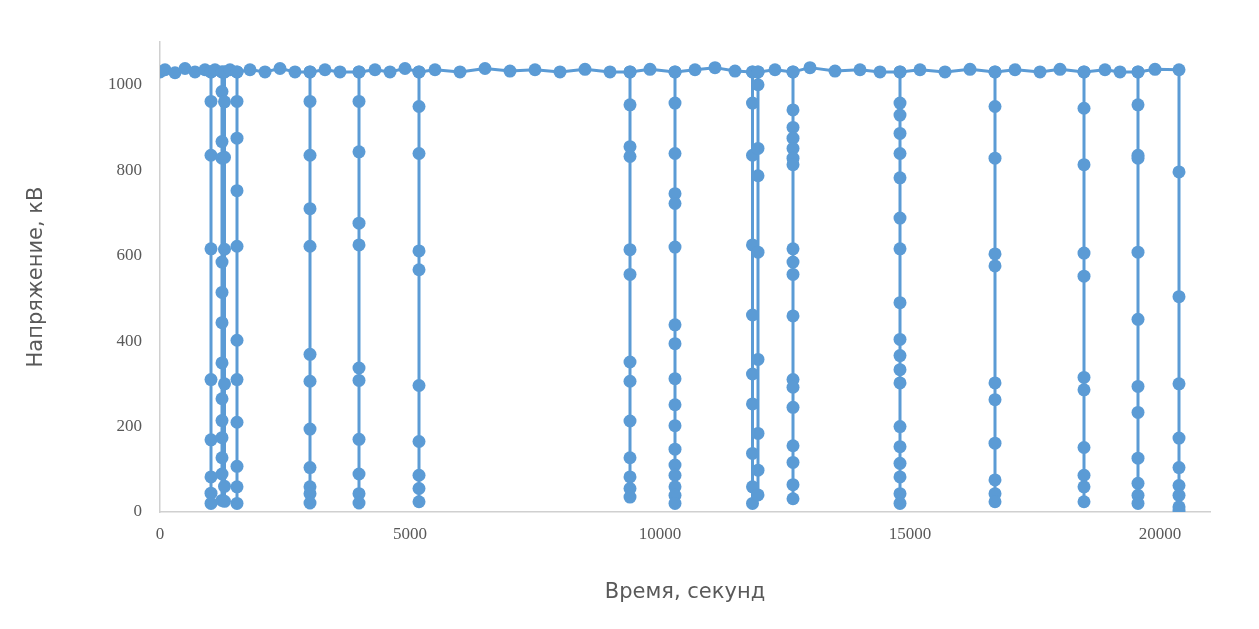 Image resolution: width=1259 pixels, height=629 pixels. What do you see at coordinates (125, 84) in the screenshot?
I see `y-tick-label: 1000` at bounding box center [125, 84].